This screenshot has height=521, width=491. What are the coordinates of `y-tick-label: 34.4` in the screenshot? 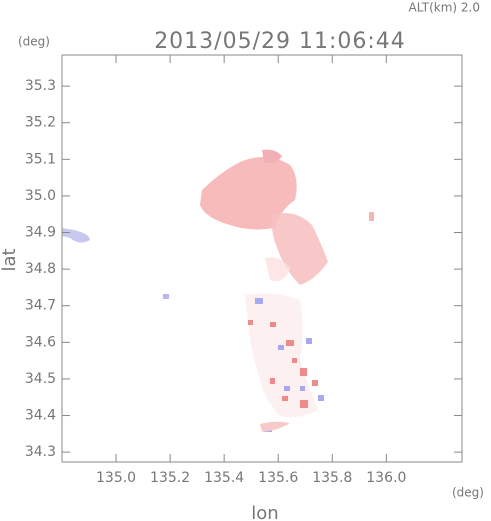 It's located at (40, 416).